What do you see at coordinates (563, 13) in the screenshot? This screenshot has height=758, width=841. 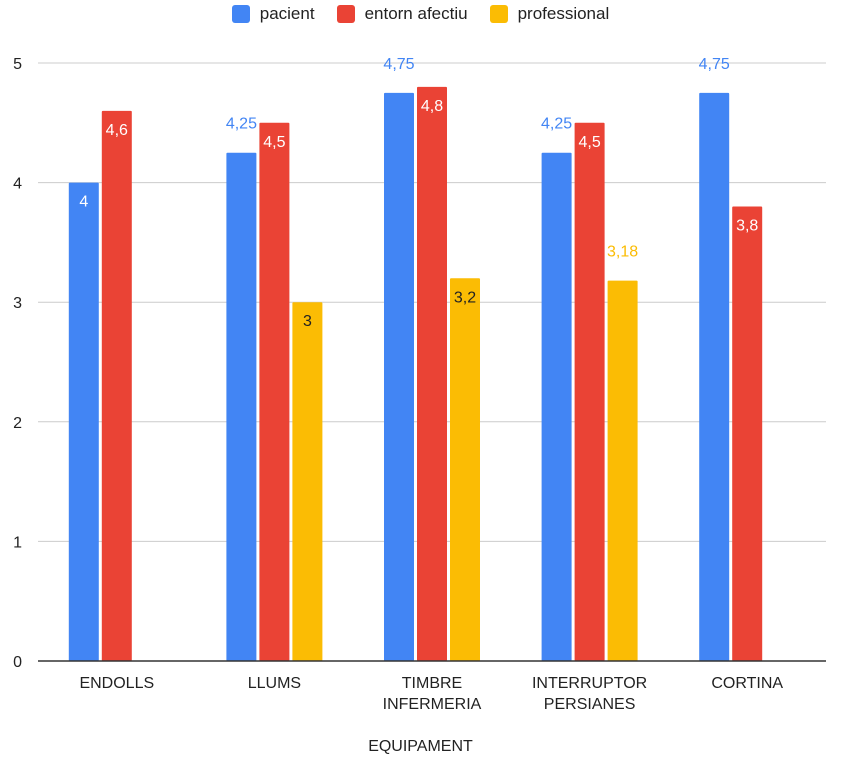 I see `legend-label-professional: professional` at bounding box center [563, 13].